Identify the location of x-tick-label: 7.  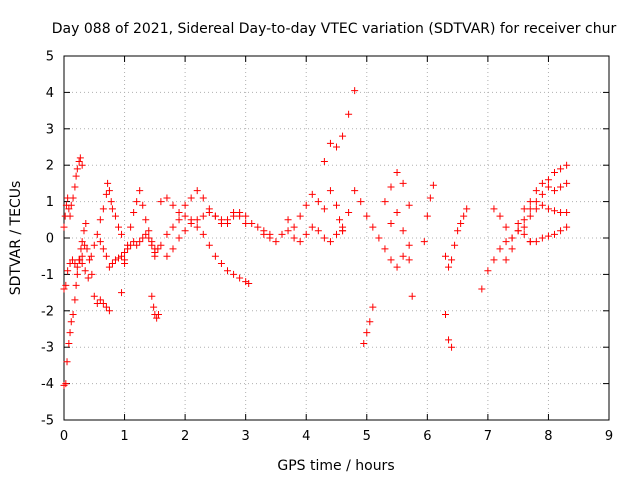
(488, 436).